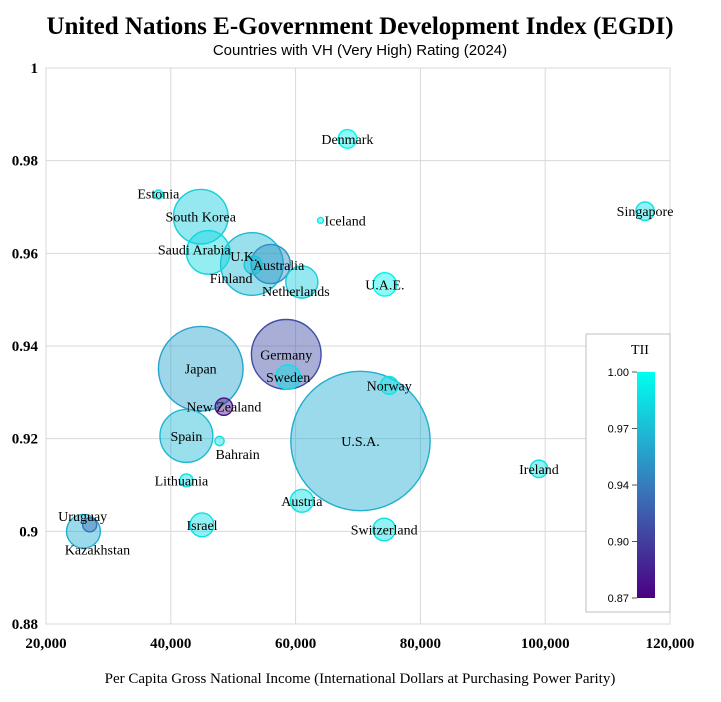 The image size is (721, 702). What do you see at coordinates (618, 599) in the screenshot?
I see `color-scale-tick-label: 0.87` at bounding box center [618, 599].